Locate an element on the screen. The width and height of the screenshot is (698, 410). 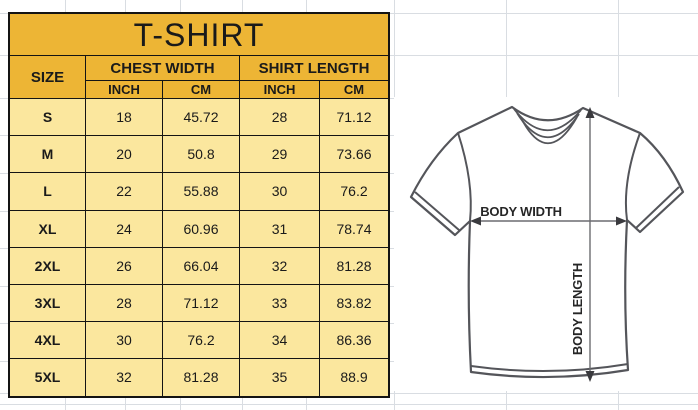
unit-header-chest-inch: INCH is located at coordinates (124, 89).